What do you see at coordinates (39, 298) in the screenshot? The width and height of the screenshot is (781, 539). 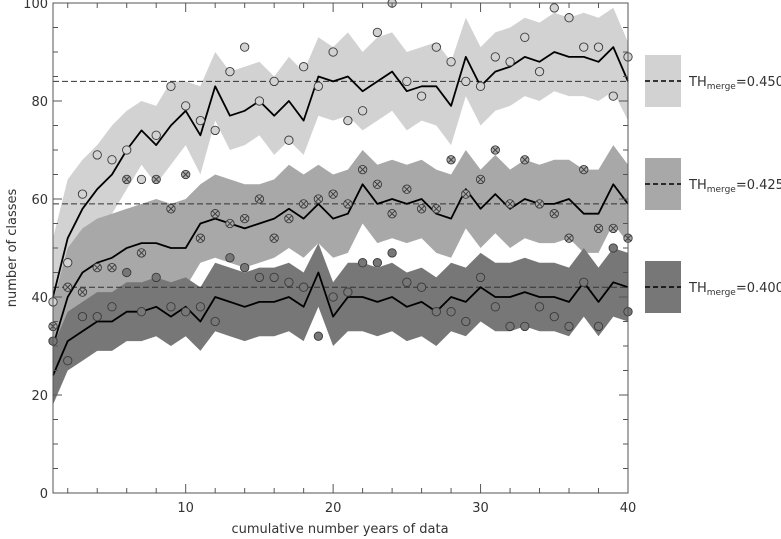 I see `y-tick-label: 40` at bounding box center [39, 298].